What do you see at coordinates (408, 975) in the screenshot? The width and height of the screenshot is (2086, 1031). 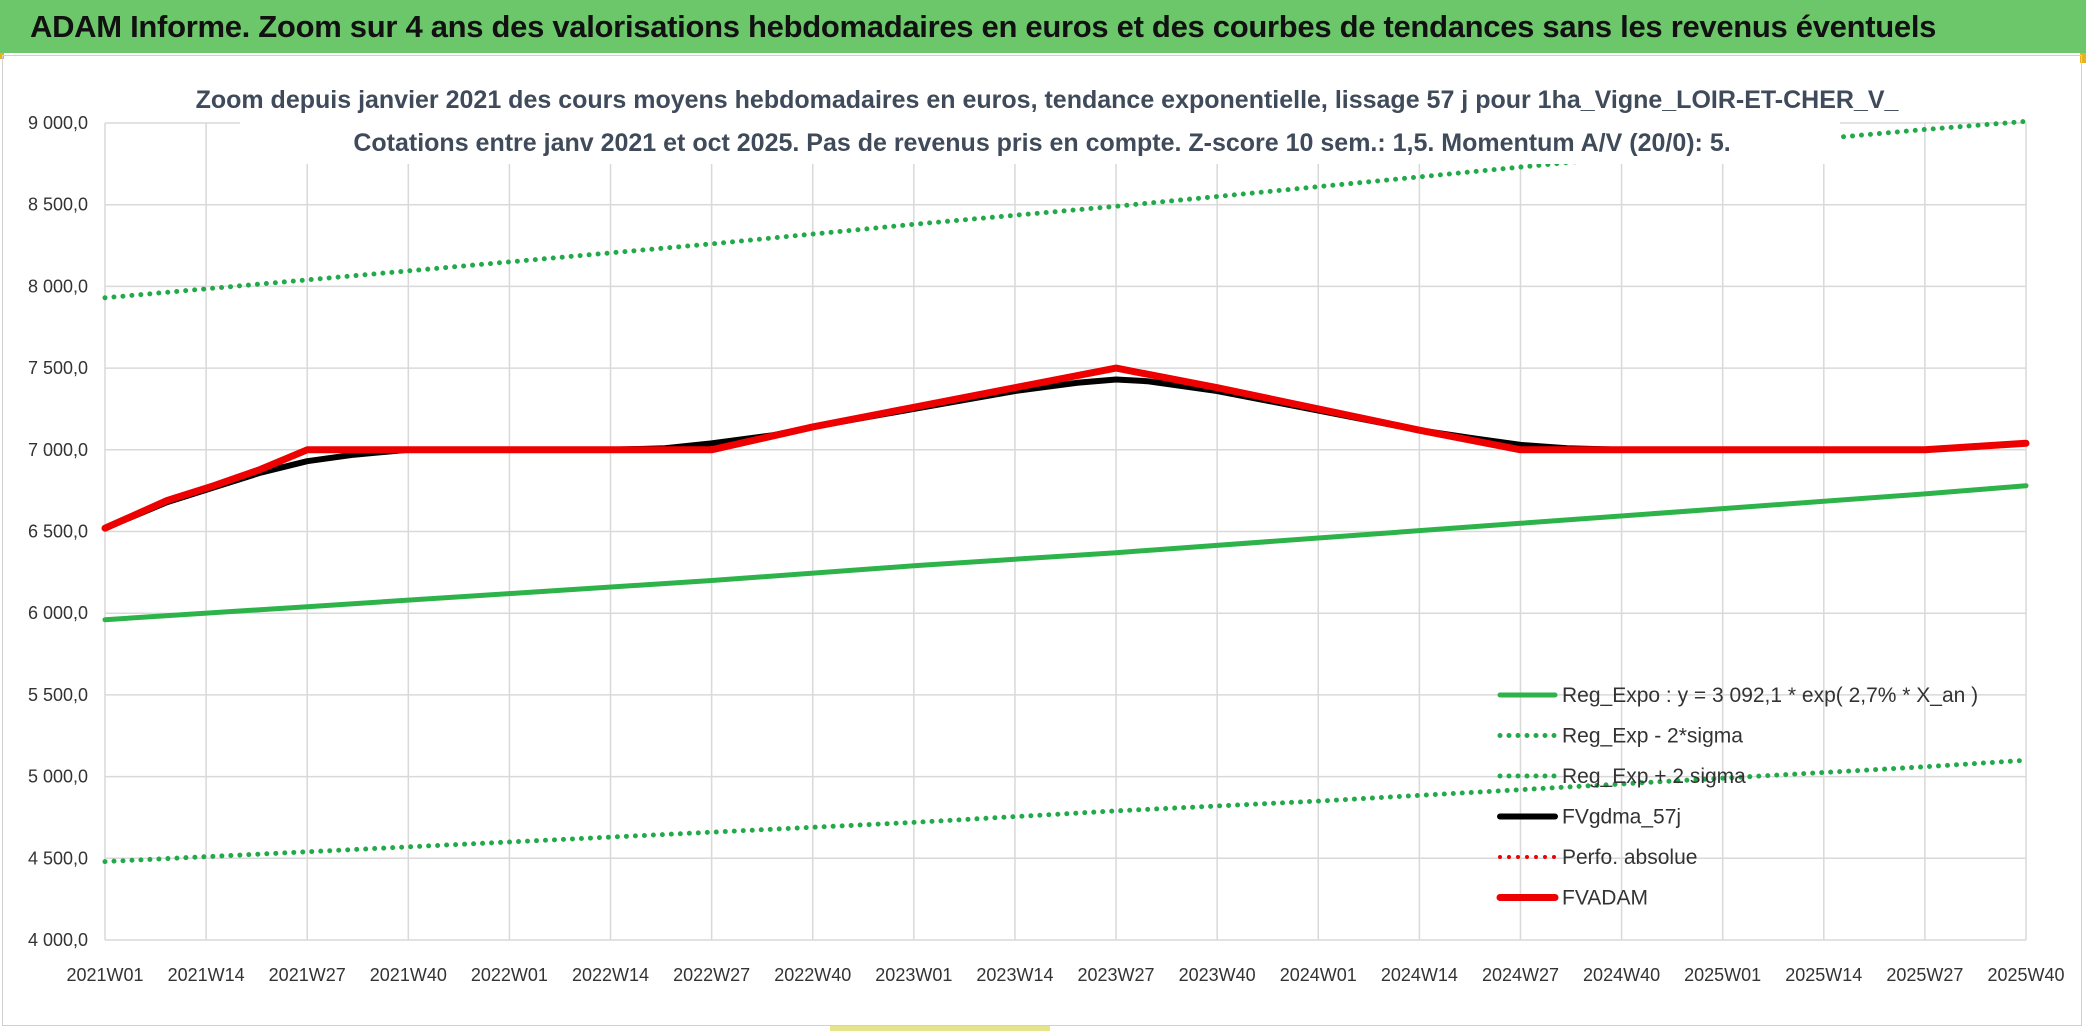 I see `x-tick-label: 2021W40` at bounding box center [408, 975].